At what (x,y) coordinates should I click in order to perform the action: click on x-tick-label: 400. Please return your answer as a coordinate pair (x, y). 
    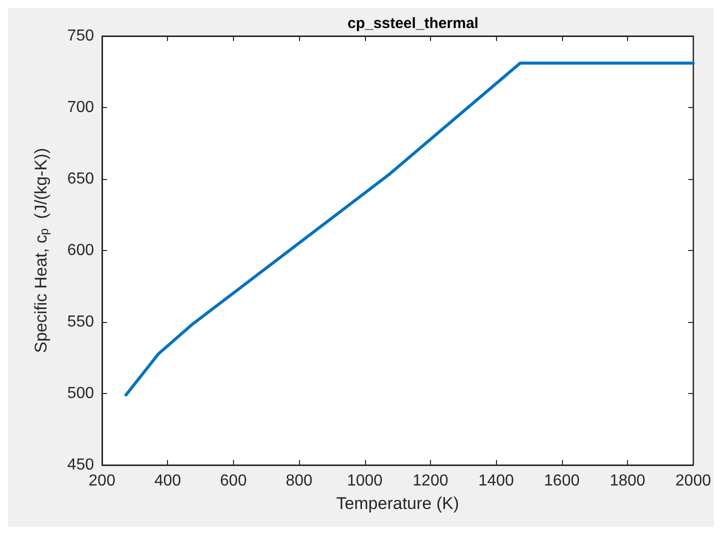
    Looking at the image, I should click on (168, 481).